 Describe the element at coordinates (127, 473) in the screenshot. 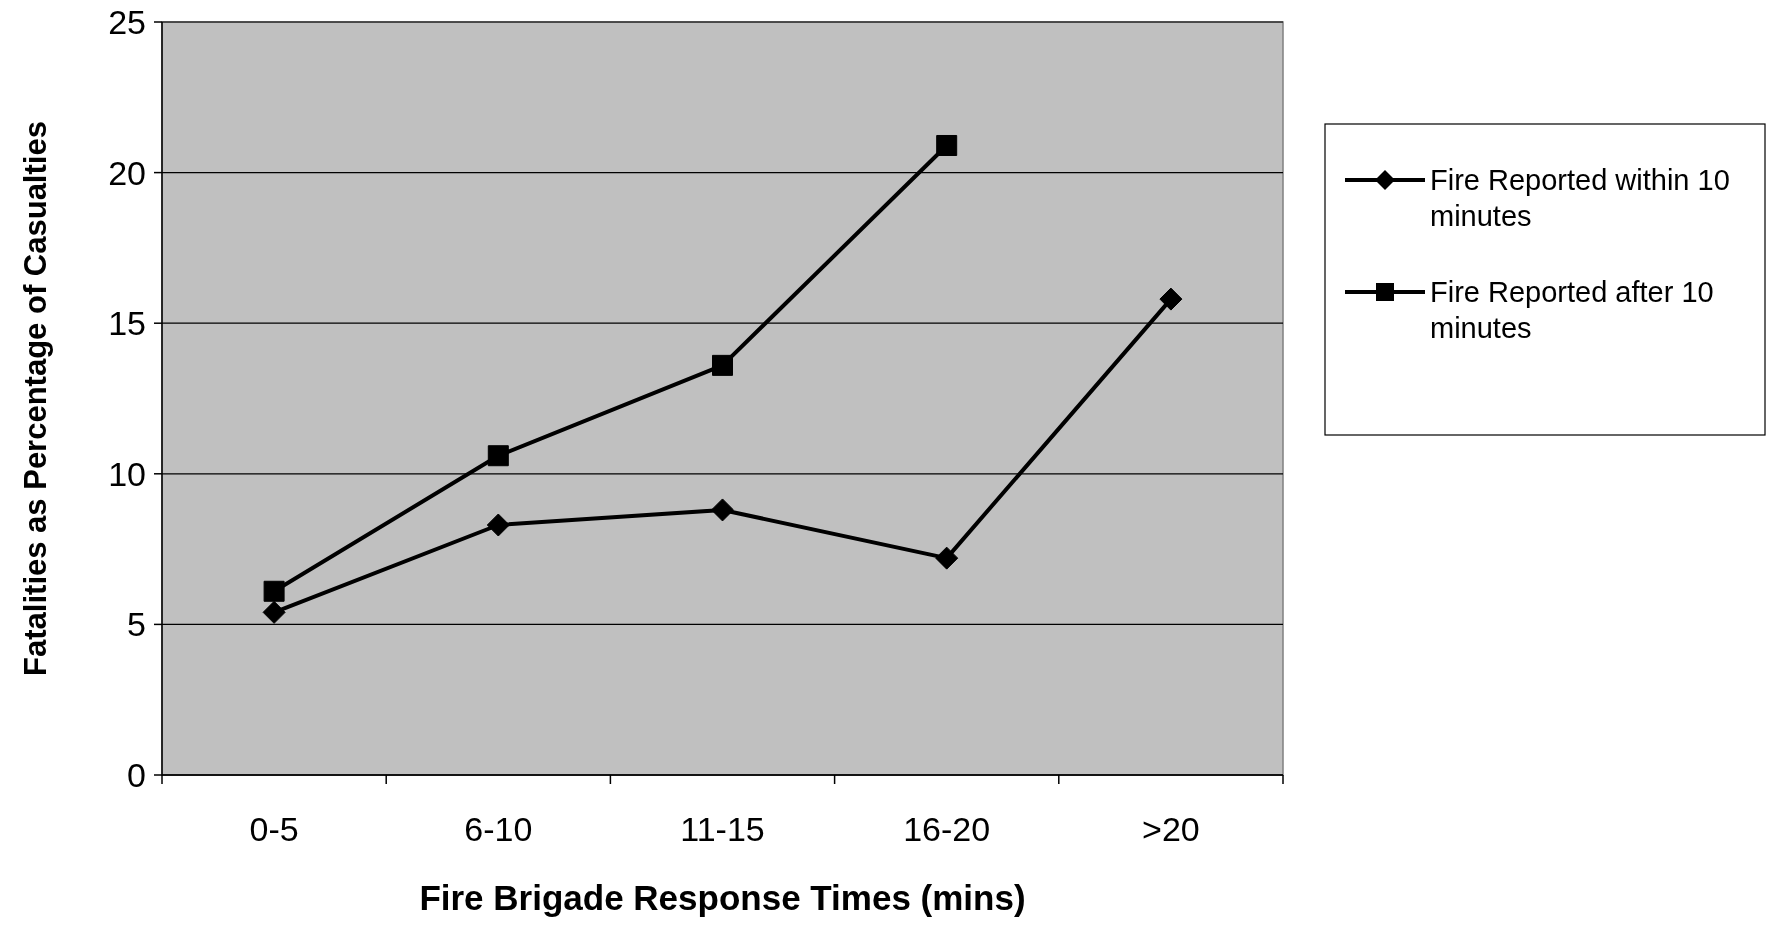

I see `y-tick-label: 10` at that location.